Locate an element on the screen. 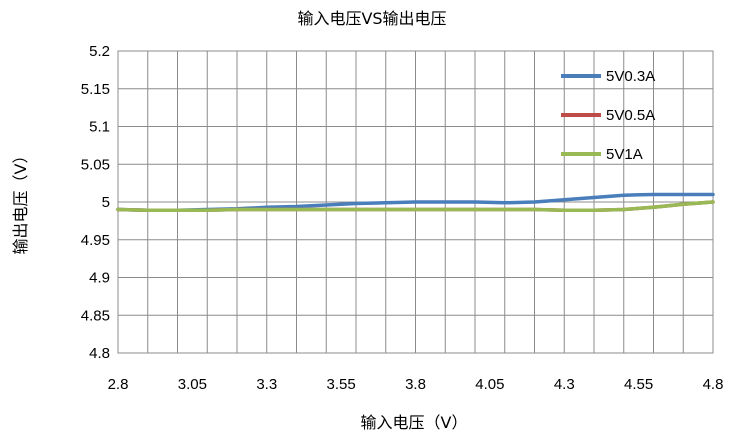 The image size is (744, 444). legend-label: 5V0.5A is located at coordinates (630, 115).